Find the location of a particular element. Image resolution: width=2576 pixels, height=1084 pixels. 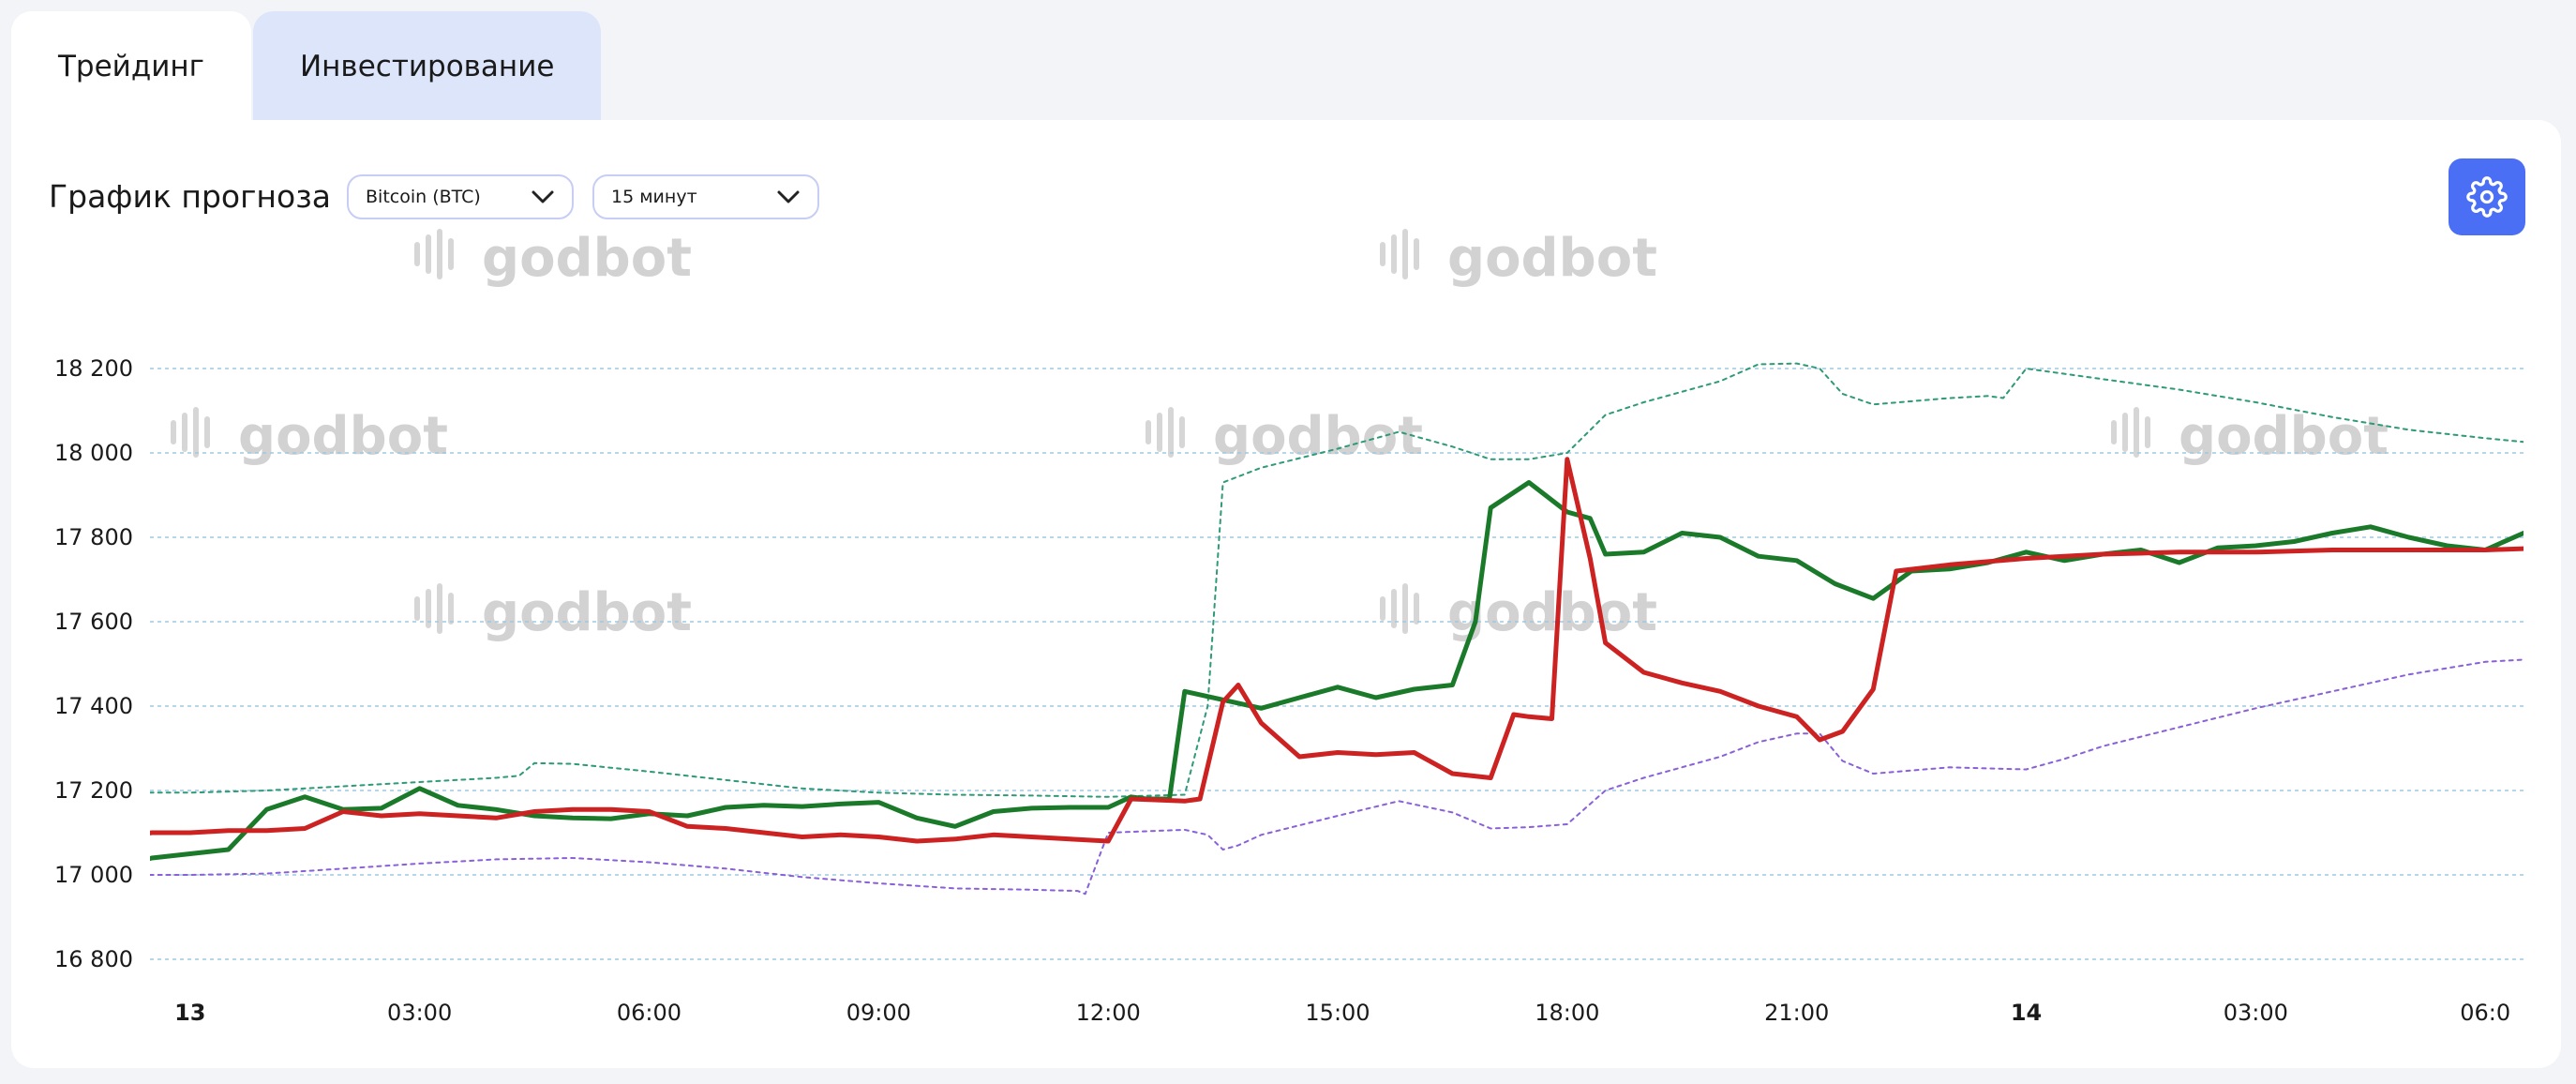

settings-button is located at coordinates (2487, 196).